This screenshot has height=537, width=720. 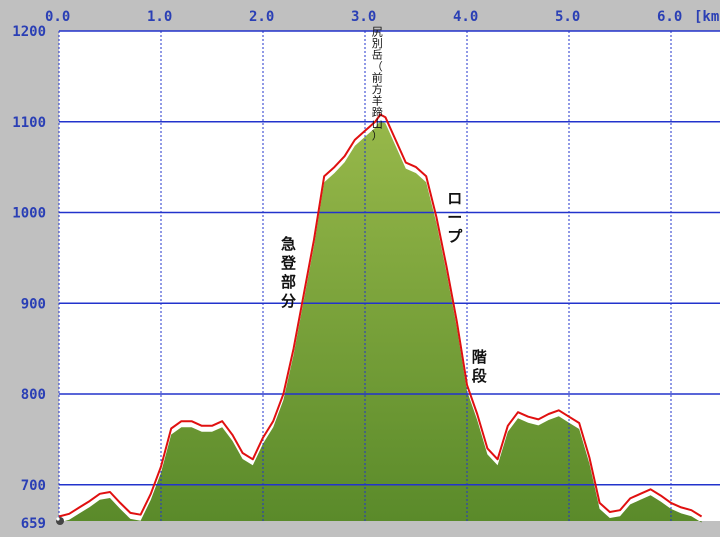 What do you see at coordinates (455, 217) in the screenshot?
I see `annotation-1: ロープ` at bounding box center [455, 217].